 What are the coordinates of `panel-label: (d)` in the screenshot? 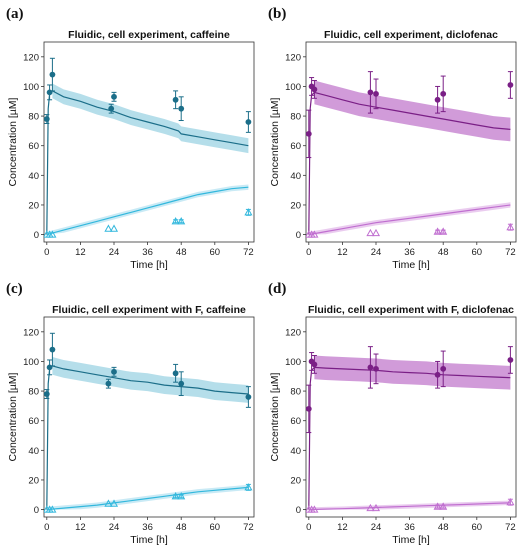 It's located at (277, 289).